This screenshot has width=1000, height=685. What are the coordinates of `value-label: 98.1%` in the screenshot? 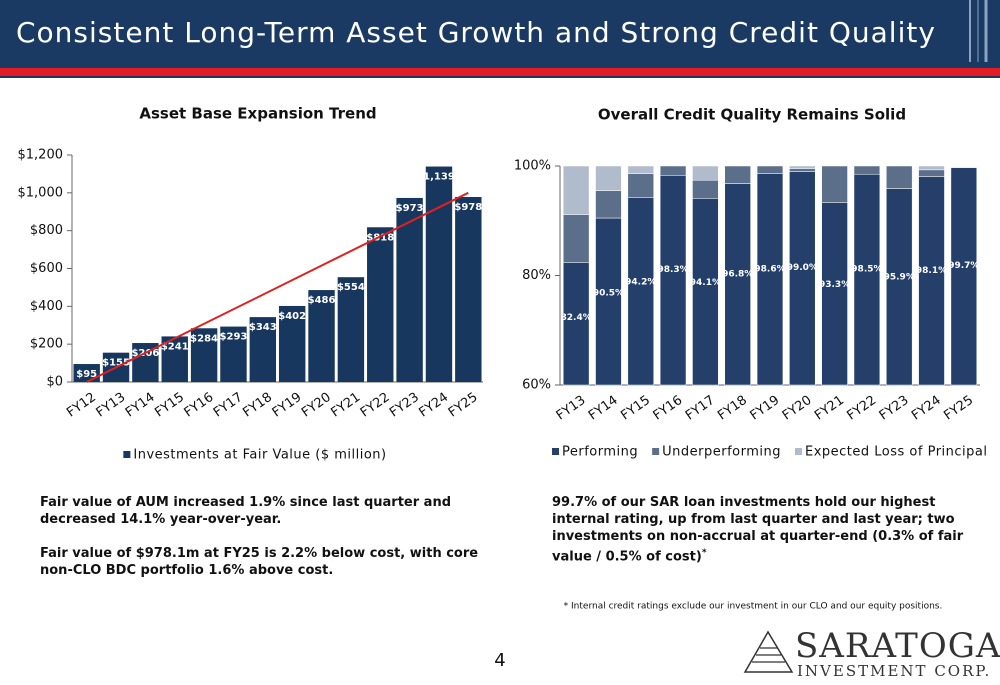 It's located at (931, 271).